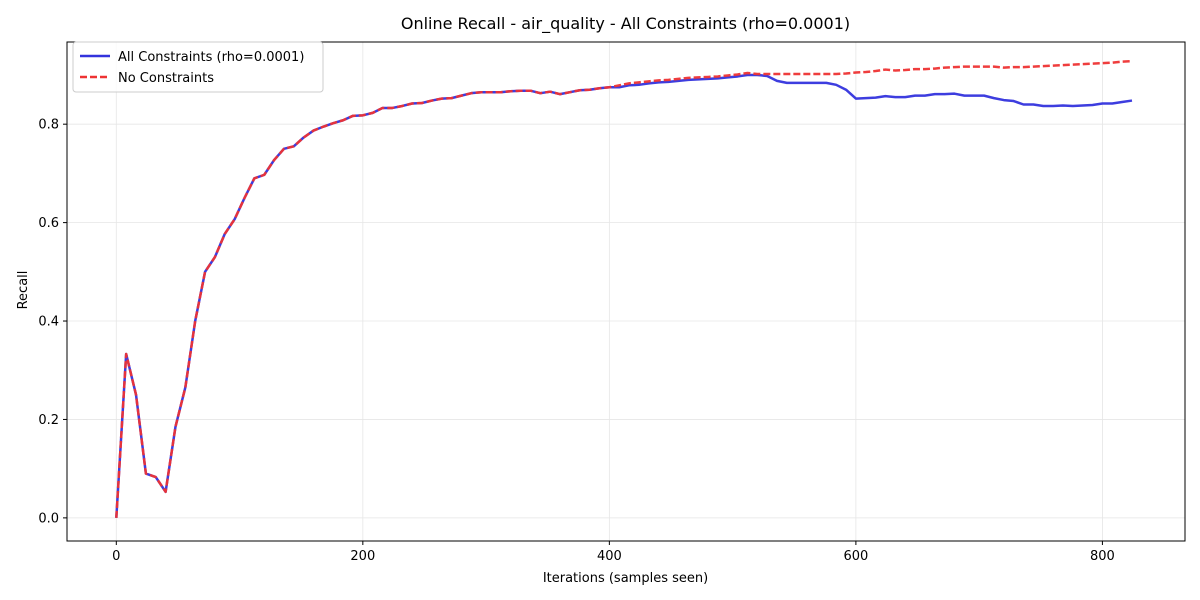 This screenshot has height=600, width=1200. Describe the element at coordinates (48, 518) in the screenshot. I see `y-tick-label: 0.0` at that location.